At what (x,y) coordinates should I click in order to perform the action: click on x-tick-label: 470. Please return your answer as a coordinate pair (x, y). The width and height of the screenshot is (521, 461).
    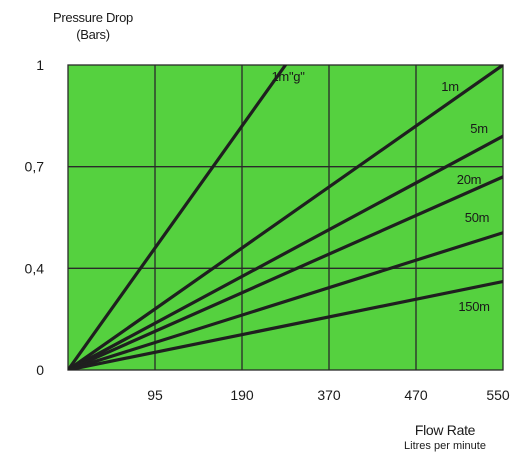
    Looking at the image, I should click on (416, 395).